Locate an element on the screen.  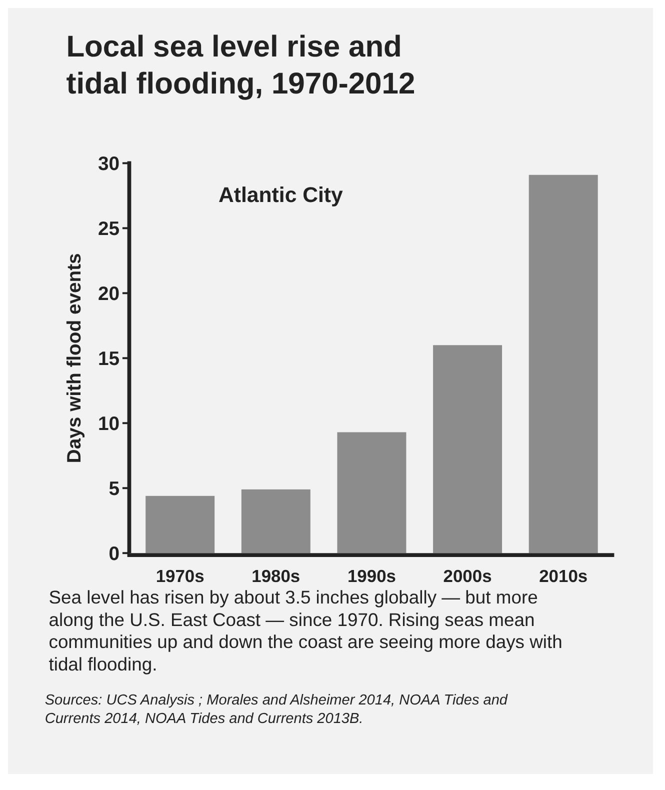
y-tick-label: 15 is located at coordinates (109, 359).